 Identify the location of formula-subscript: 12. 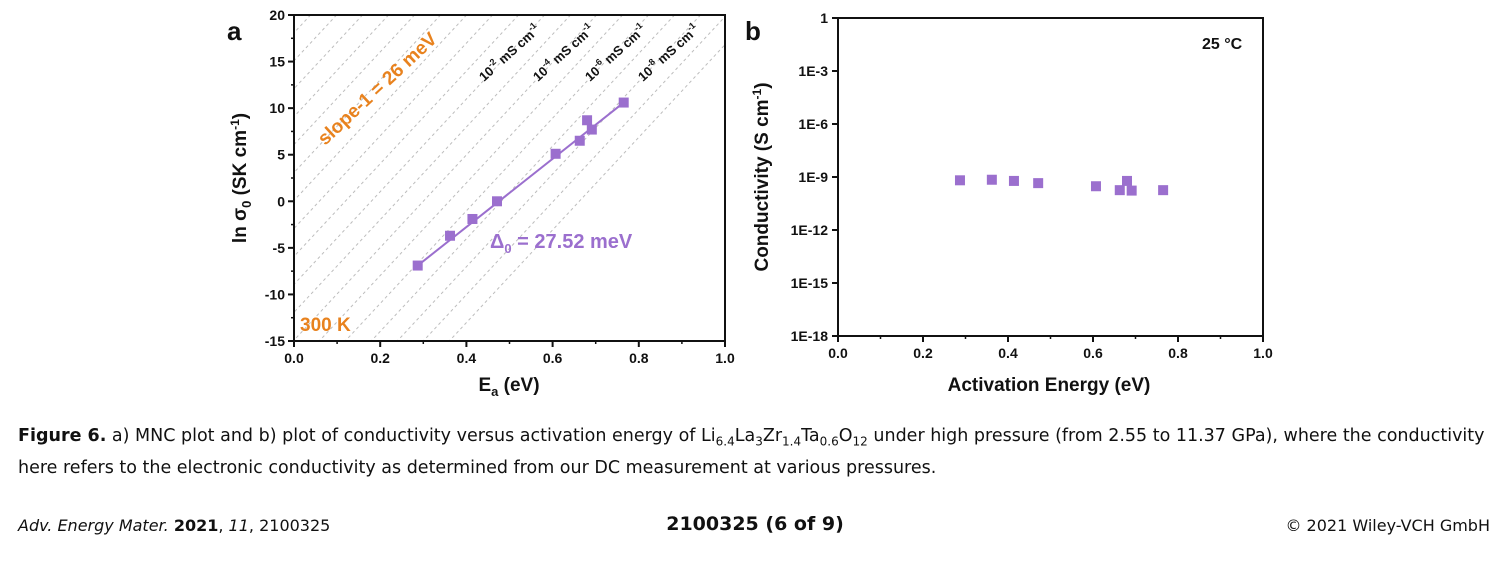
(860, 441).